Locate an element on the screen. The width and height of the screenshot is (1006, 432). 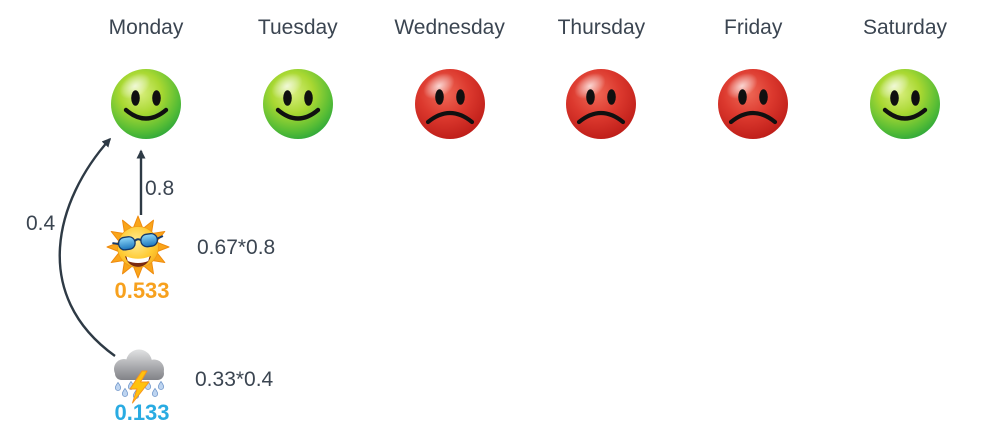
day-label: Monday is located at coordinates (146, 27).